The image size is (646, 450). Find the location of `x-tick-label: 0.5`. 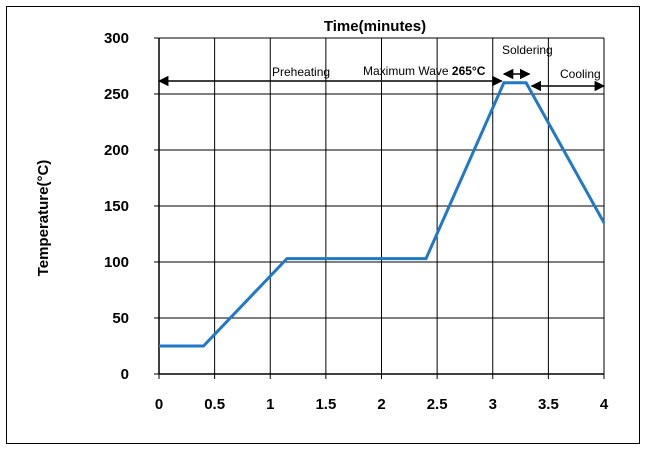

x-tick-label: 0.5 is located at coordinates (214, 404).